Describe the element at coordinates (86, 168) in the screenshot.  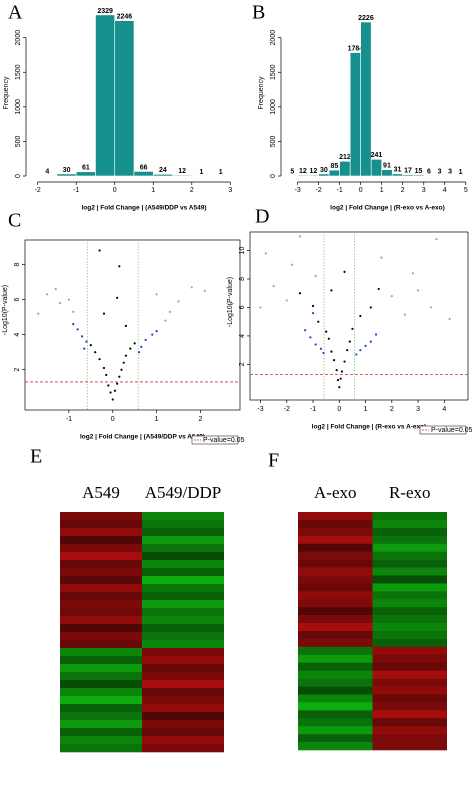
I see `value-label: 61` at that location.